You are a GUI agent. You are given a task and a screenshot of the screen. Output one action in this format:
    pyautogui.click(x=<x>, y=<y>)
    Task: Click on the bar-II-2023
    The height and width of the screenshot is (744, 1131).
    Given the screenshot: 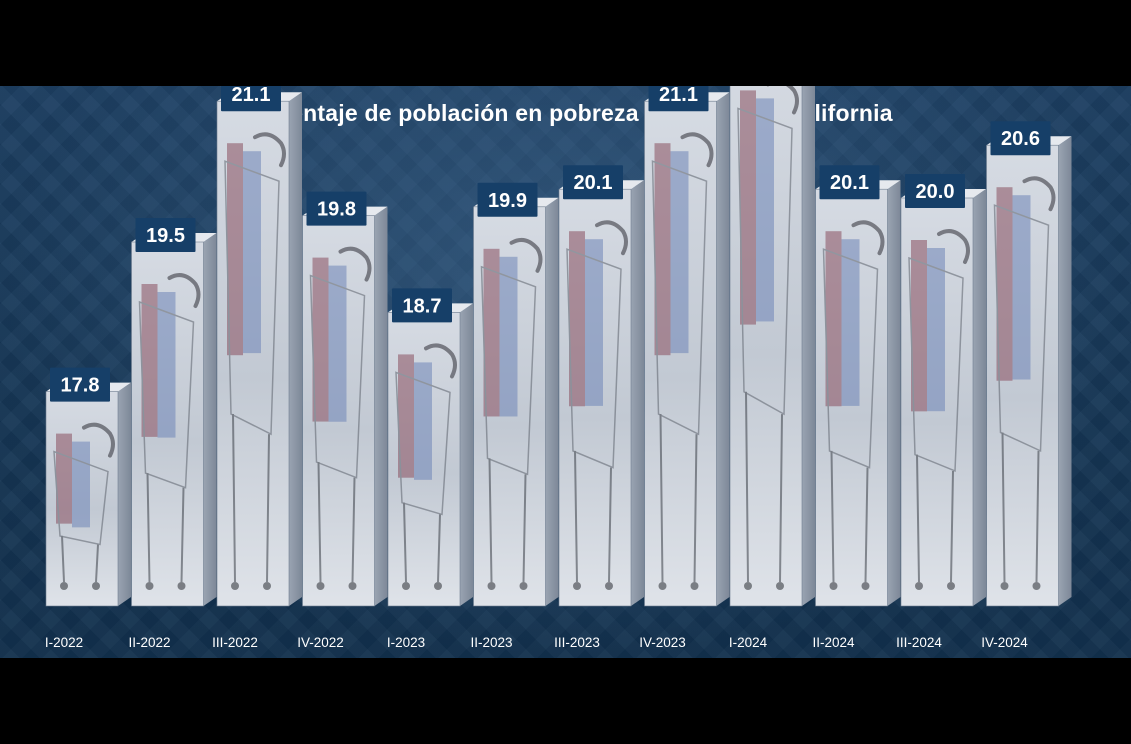 What is the action you would take?
    pyautogui.click(x=516, y=402)
    